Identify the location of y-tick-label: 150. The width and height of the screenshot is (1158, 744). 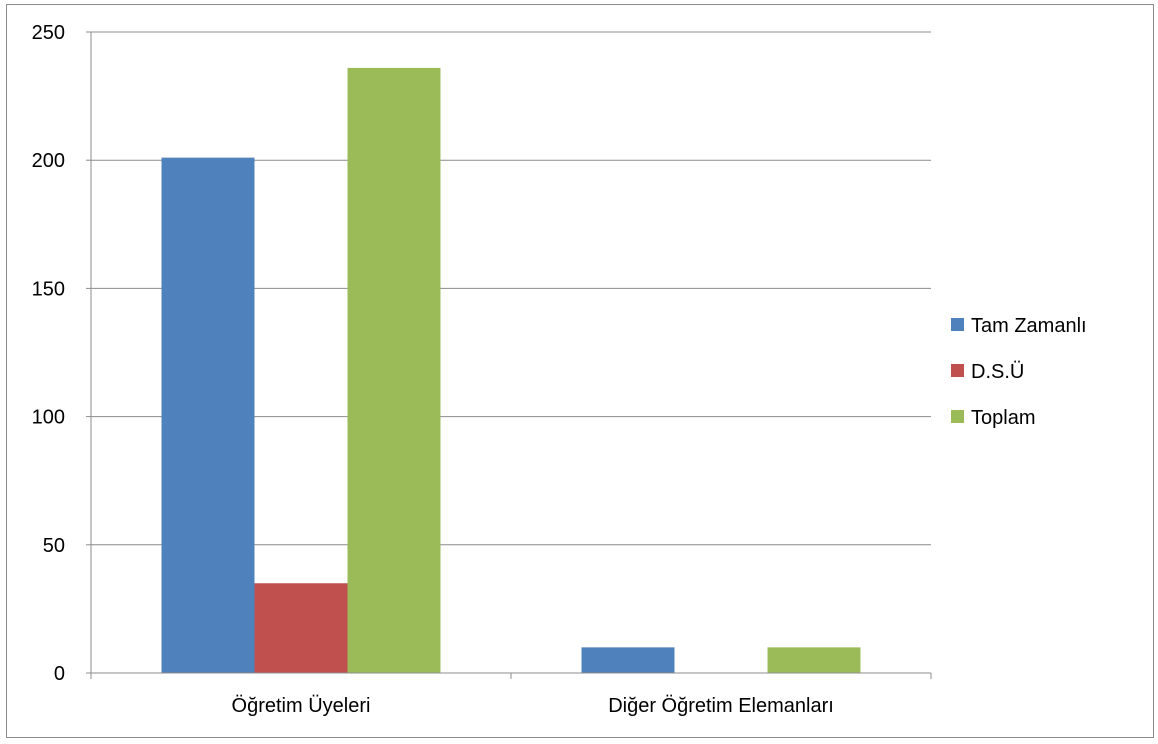
(48, 289).